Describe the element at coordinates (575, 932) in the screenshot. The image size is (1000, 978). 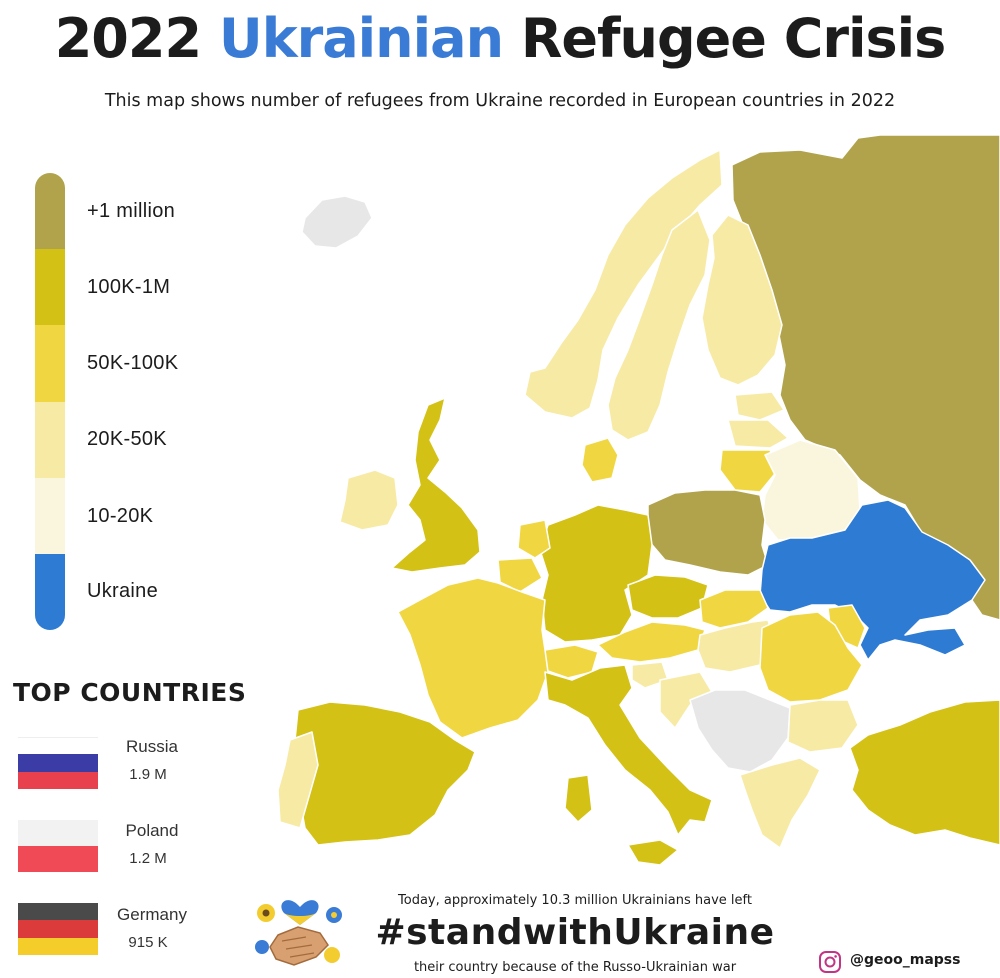
I see `hashtag: #standwithUkraine` at that location.